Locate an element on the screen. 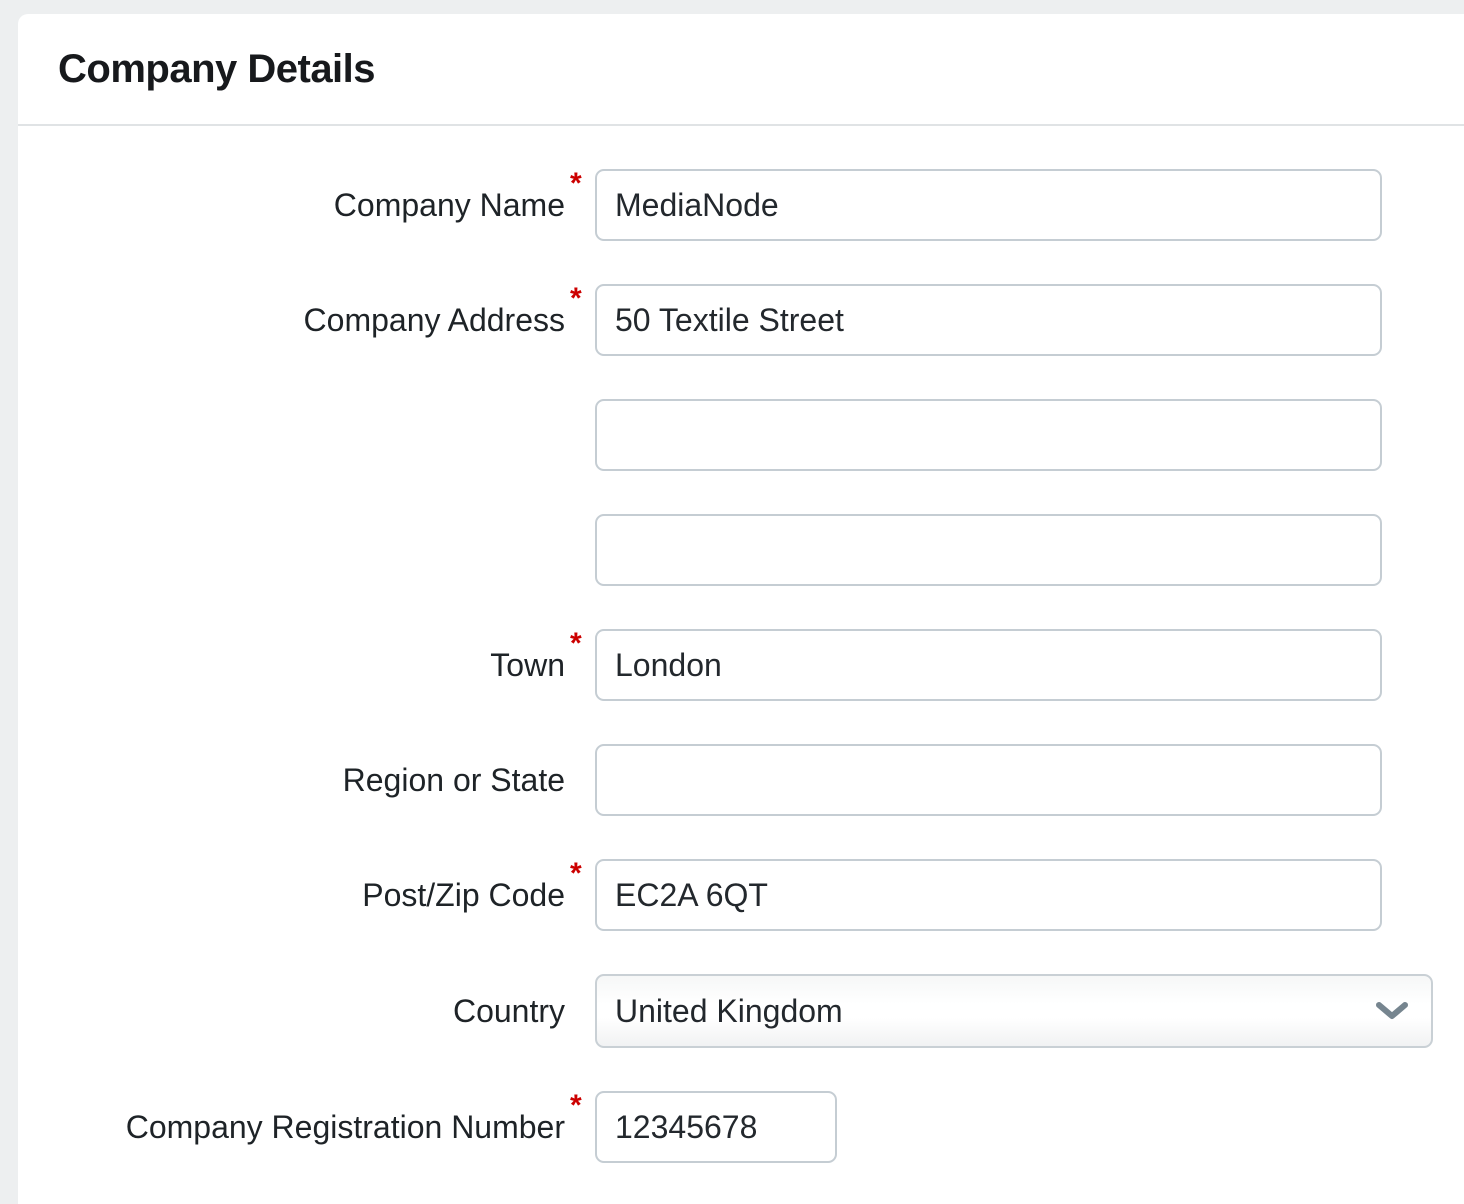 This screenshot has height=1204, width=1464. form-row-country: Country United Kingdom is located at coordinates (741, 1011).